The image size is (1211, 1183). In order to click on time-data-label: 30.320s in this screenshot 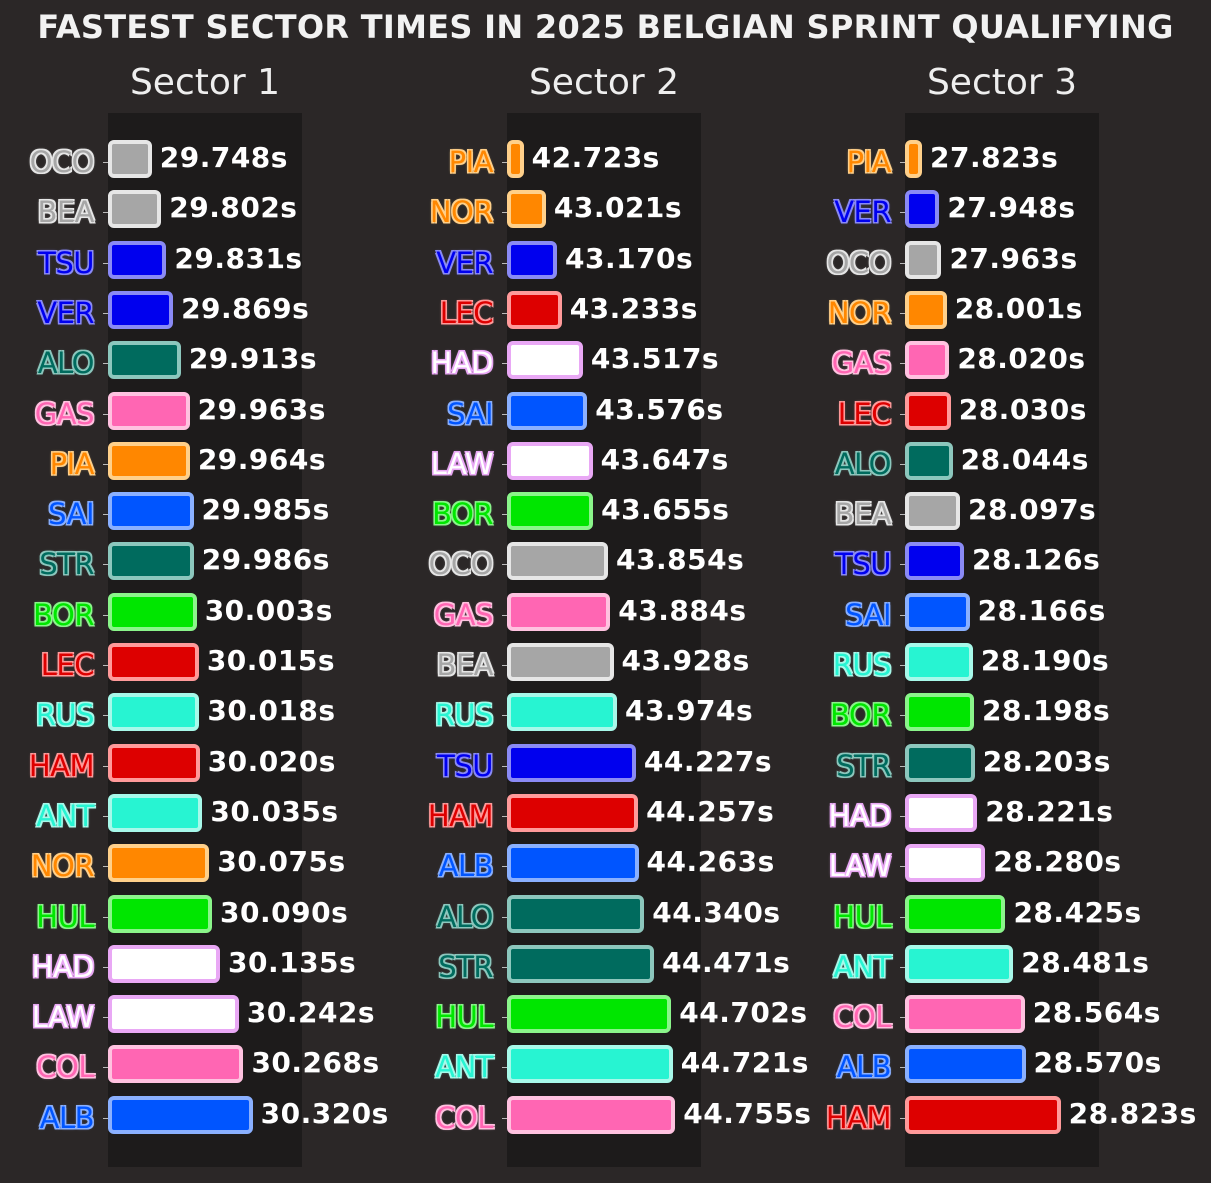, I will do `click(324, 1113)`.